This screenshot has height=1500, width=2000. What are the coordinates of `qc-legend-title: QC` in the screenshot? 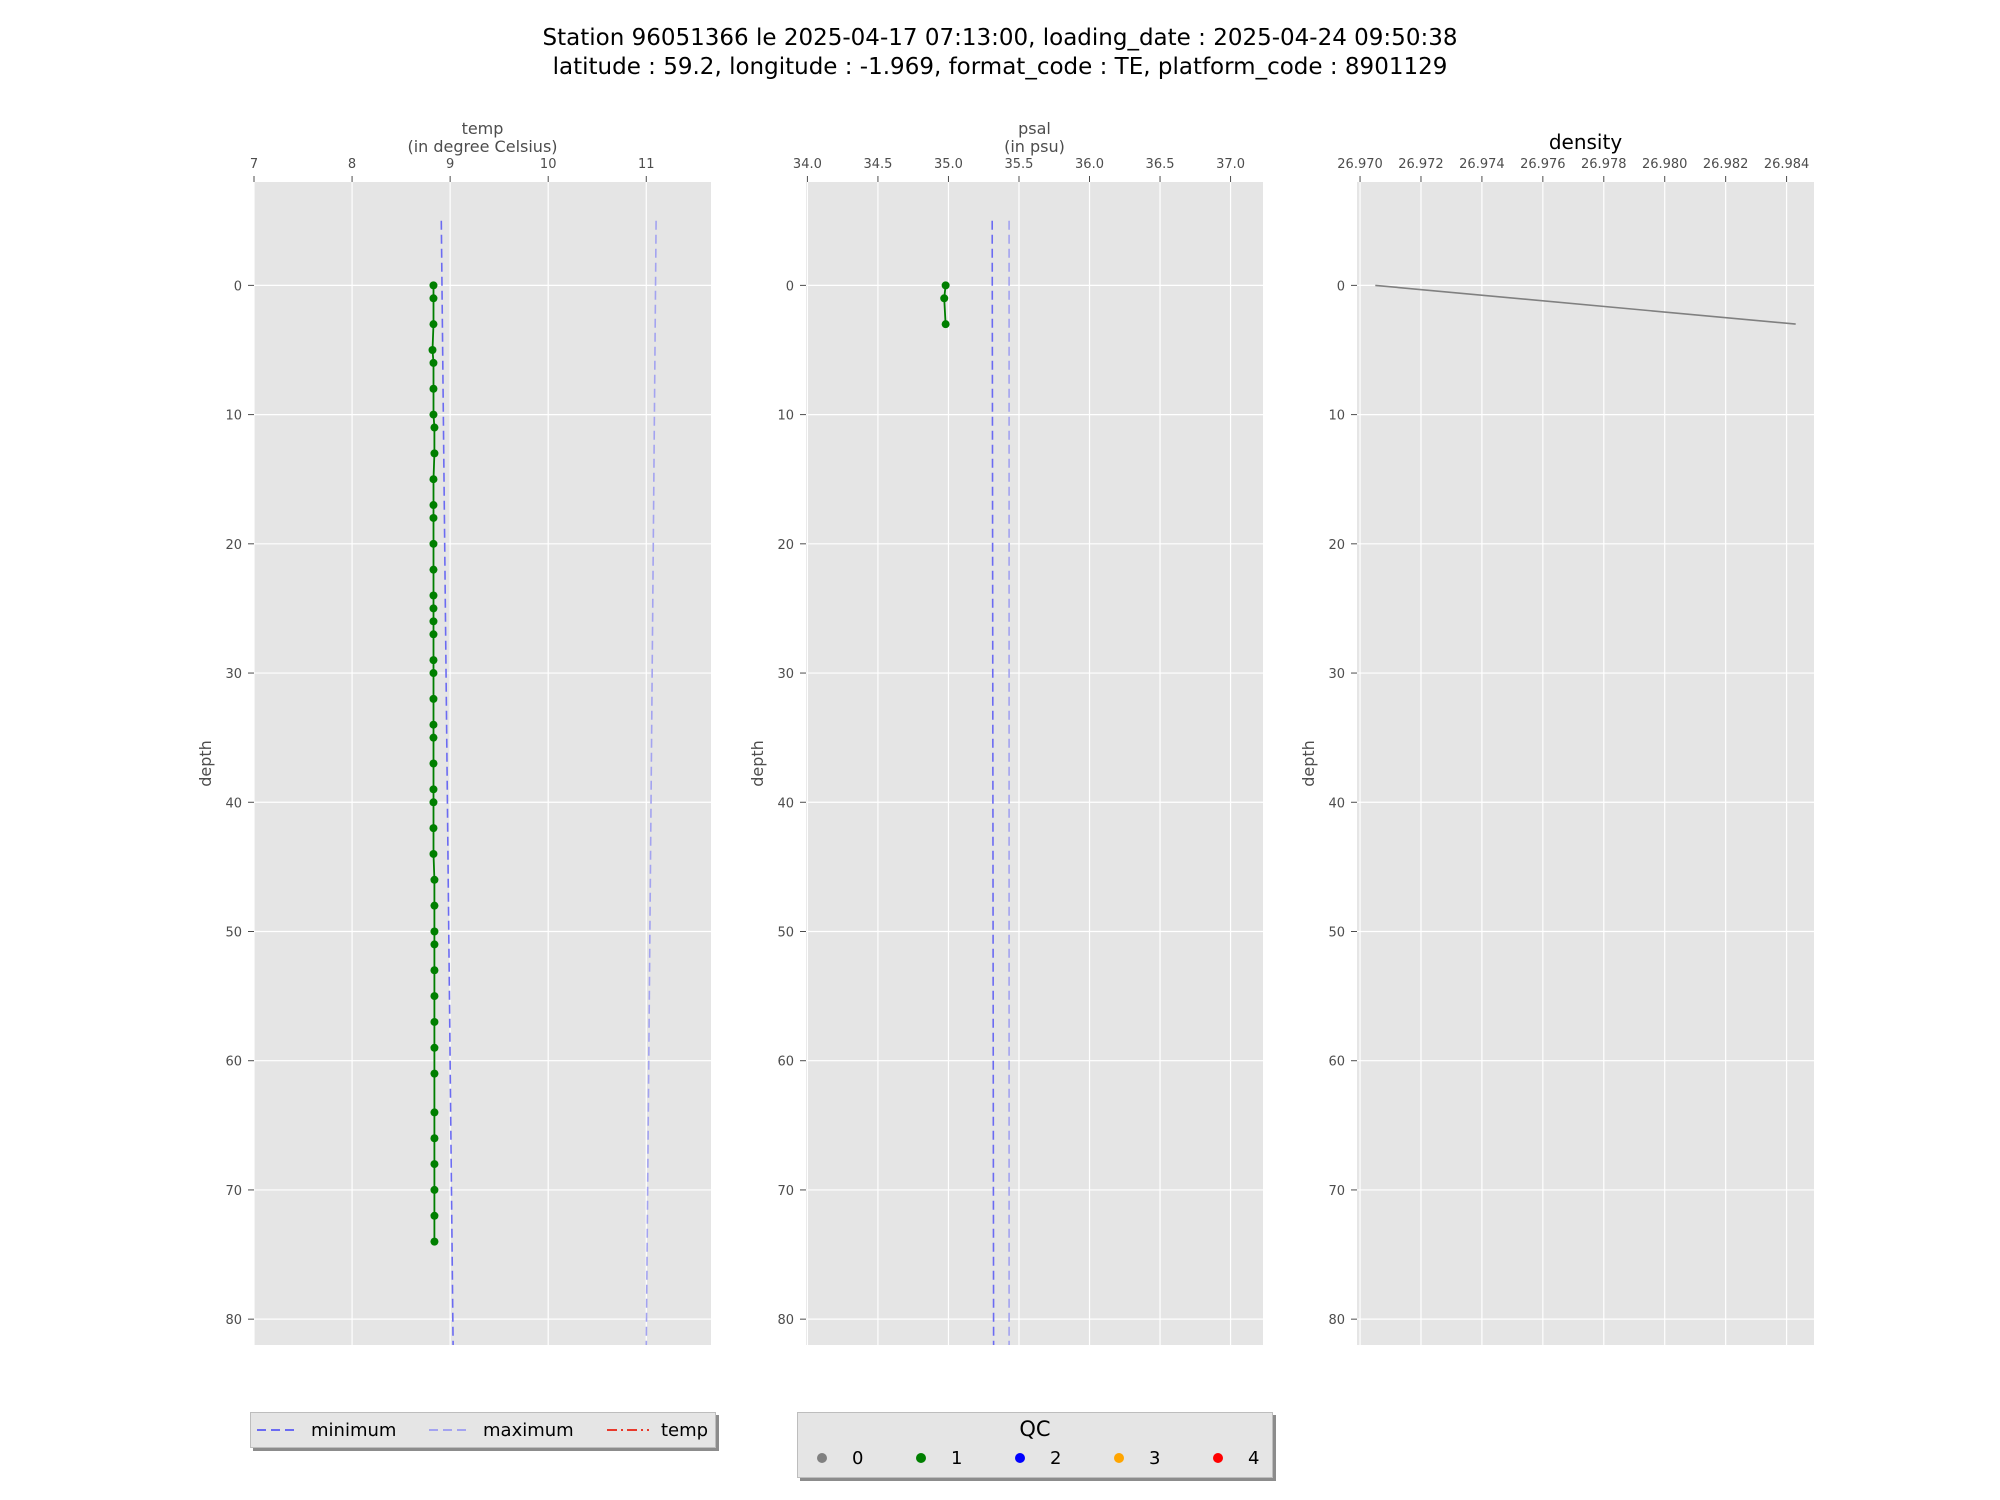 It's located at (1035, 1429).